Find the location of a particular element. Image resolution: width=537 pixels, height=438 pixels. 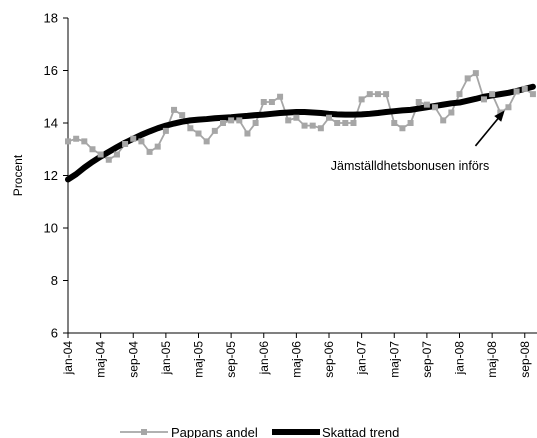

legend: Pappans andel Skattad trend is located at coordinates (259, 431).